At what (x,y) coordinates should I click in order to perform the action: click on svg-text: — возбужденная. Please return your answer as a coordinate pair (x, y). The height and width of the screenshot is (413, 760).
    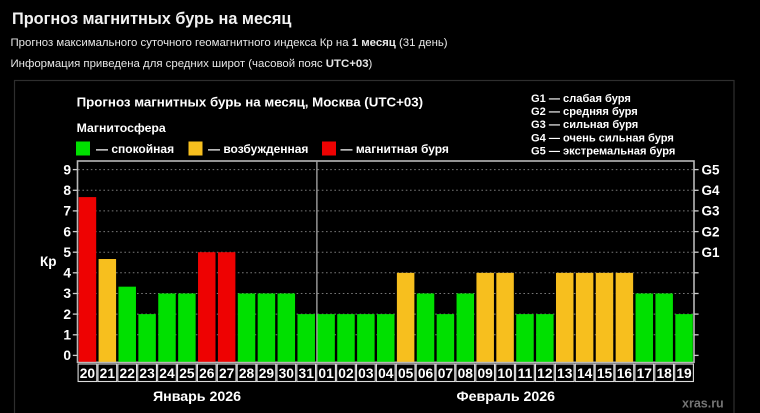
    Looking at the image, I should click on (258, 149).